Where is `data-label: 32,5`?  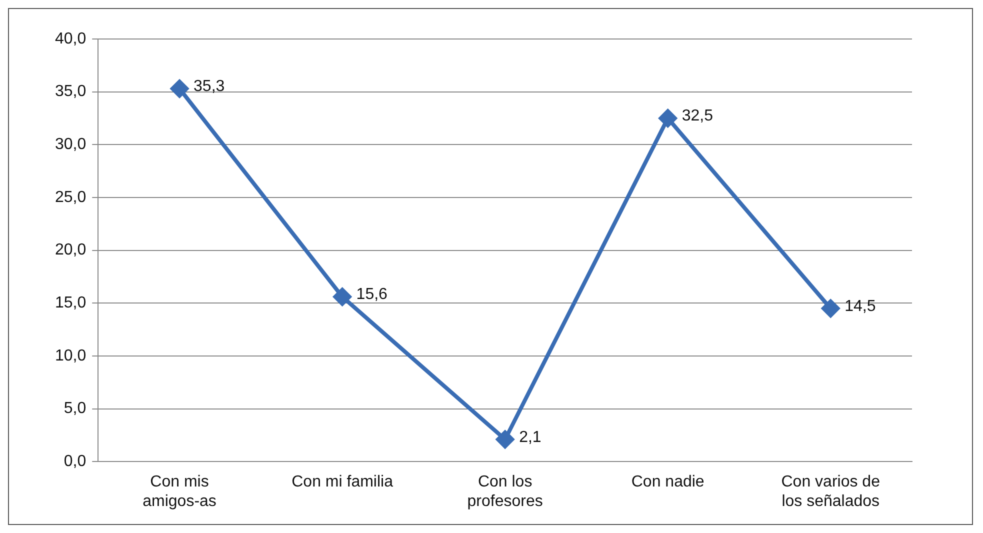
data-label: 32,5 is located at coordinates (698, 116).